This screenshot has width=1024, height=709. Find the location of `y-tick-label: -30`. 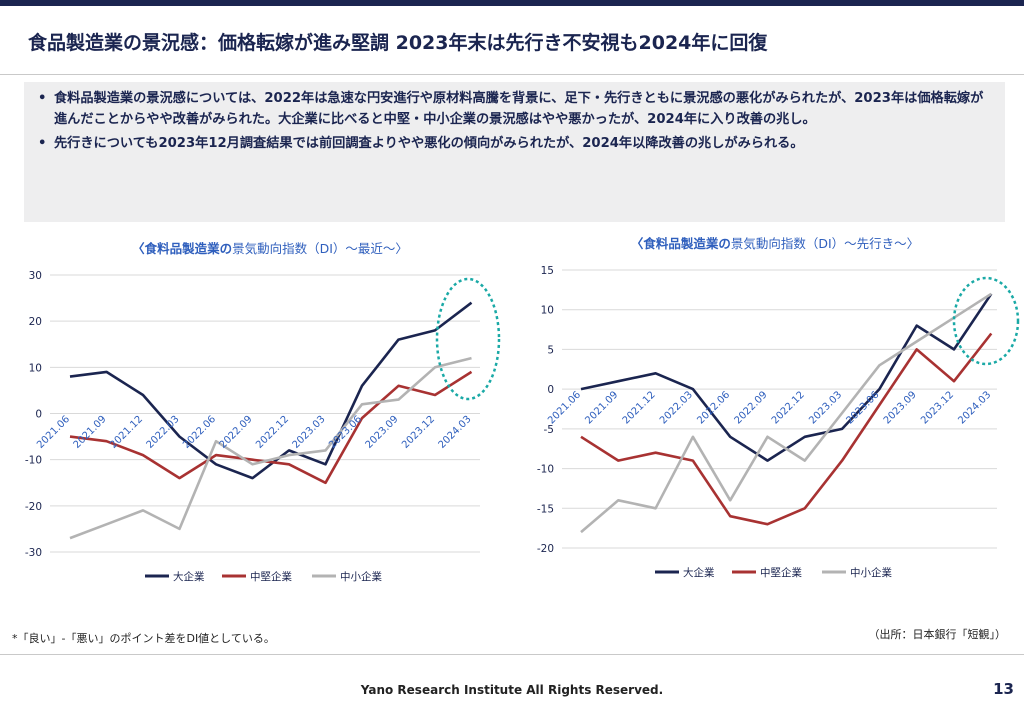

y-tick-label: -30 is located at coordinates (33, 553).